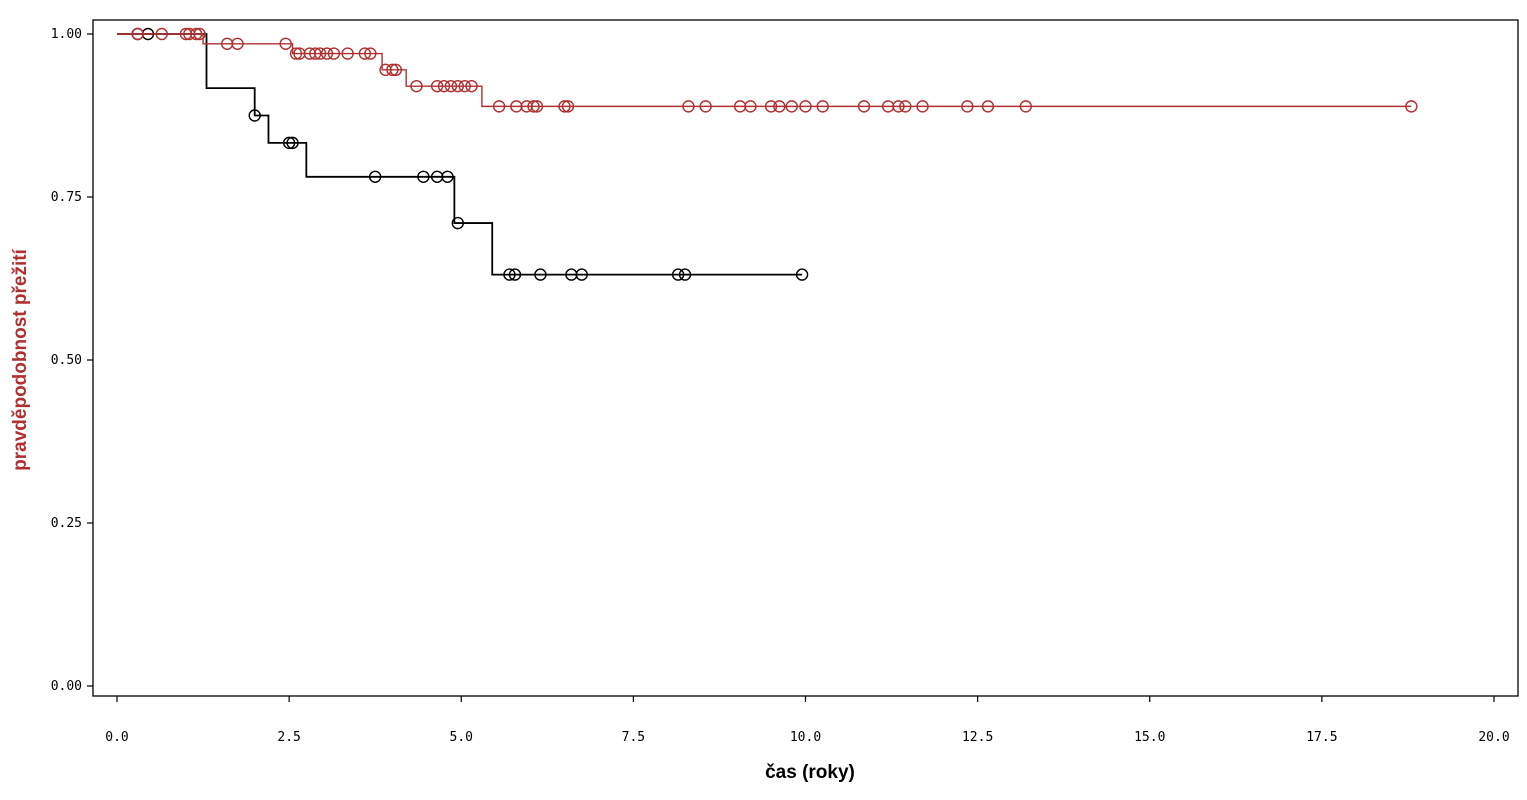  What do you see at coordinates (633, 737) in the screenshot?
I see `x-tick-label: 7.5` at bounding box center [633, 737].